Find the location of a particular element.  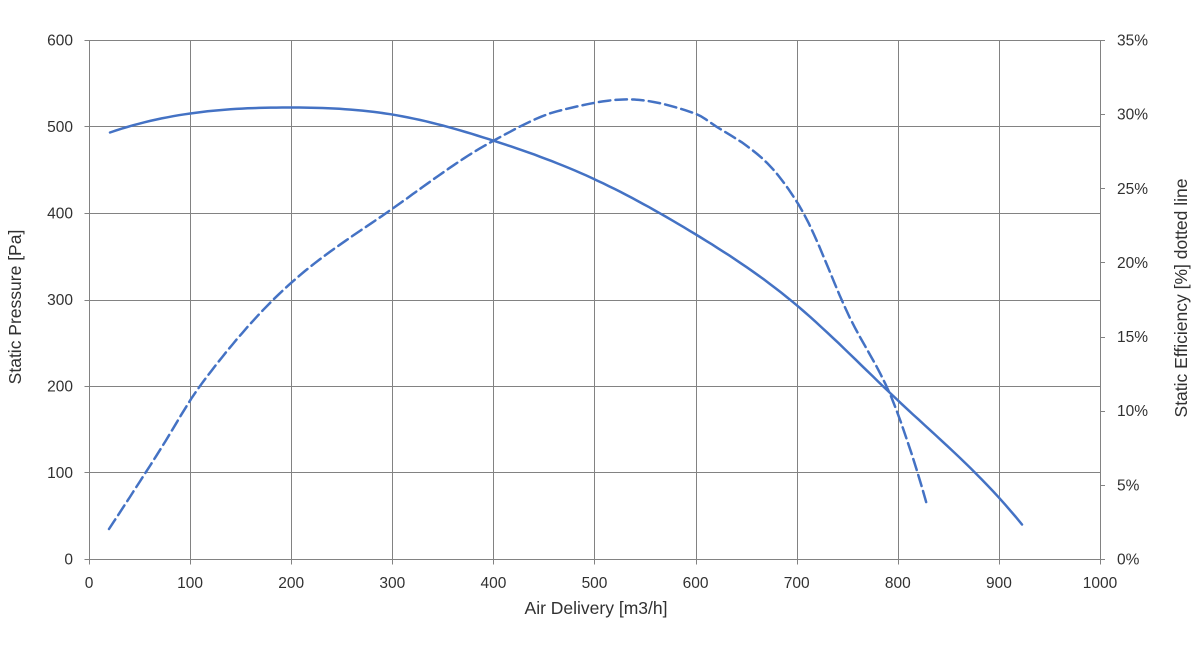

svg-text: 35% is located at coordinates (1132, 41).